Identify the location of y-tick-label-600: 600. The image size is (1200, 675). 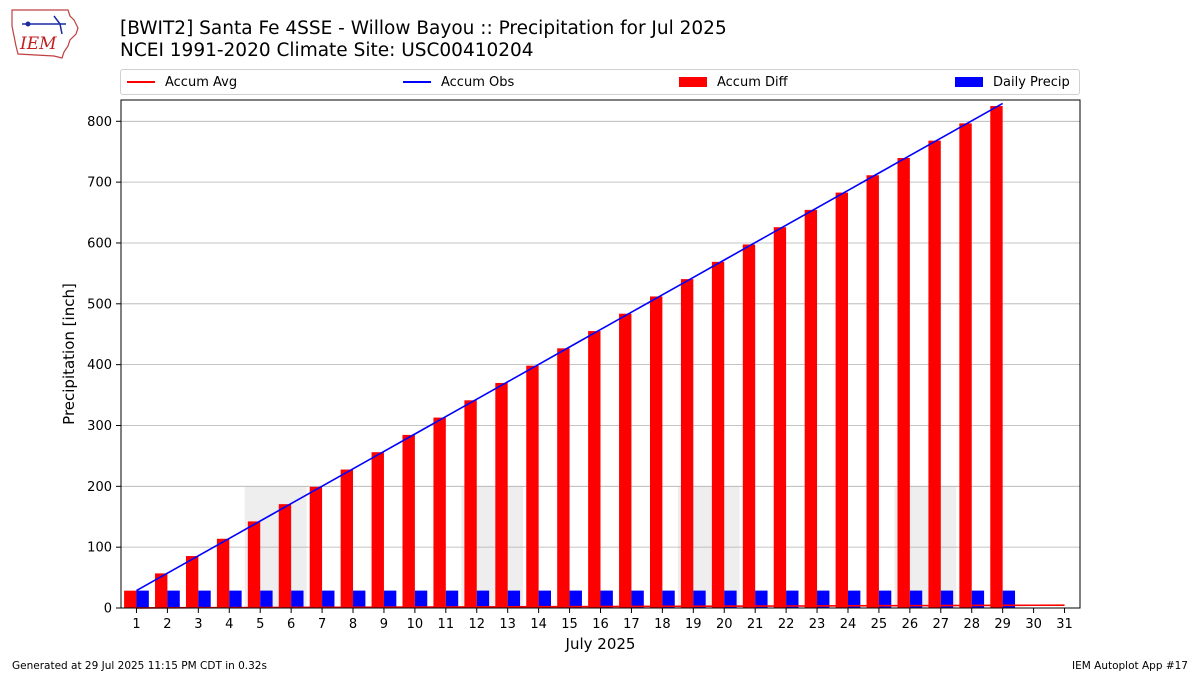
(99, 243).